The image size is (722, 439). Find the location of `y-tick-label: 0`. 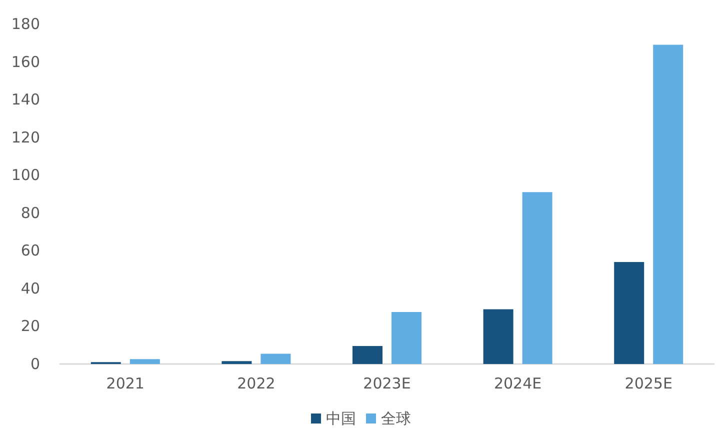

y-tick-label: 0 is located at coordinates (35, 364).